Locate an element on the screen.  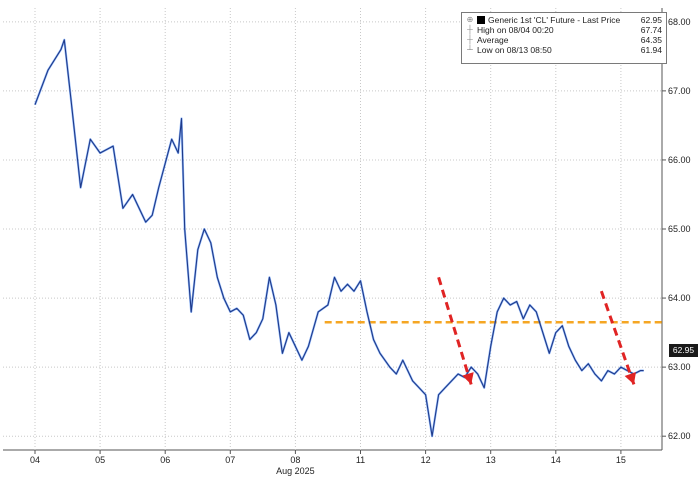
drag-handle-icon: ⊕ is located at coordinates (470, 19).